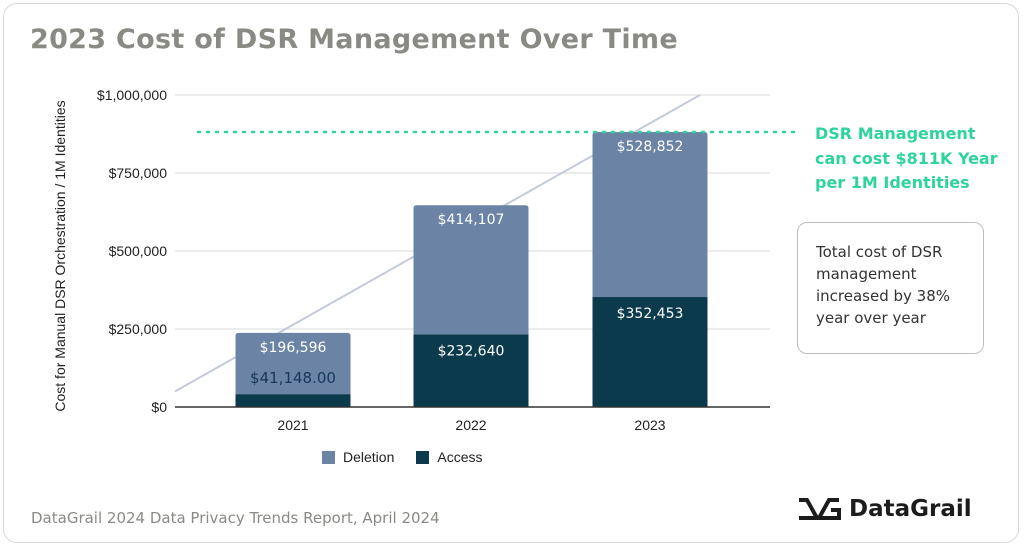  I want to click on bar-access-2022, so click(471, 370).